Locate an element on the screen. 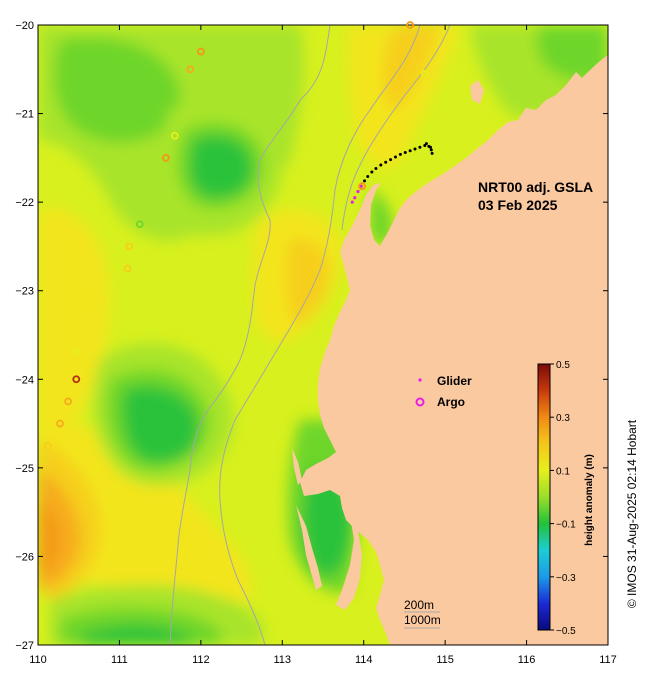 The image size is (648, 684). map-legend: Glider Argo is located at coordinates (443, 391).